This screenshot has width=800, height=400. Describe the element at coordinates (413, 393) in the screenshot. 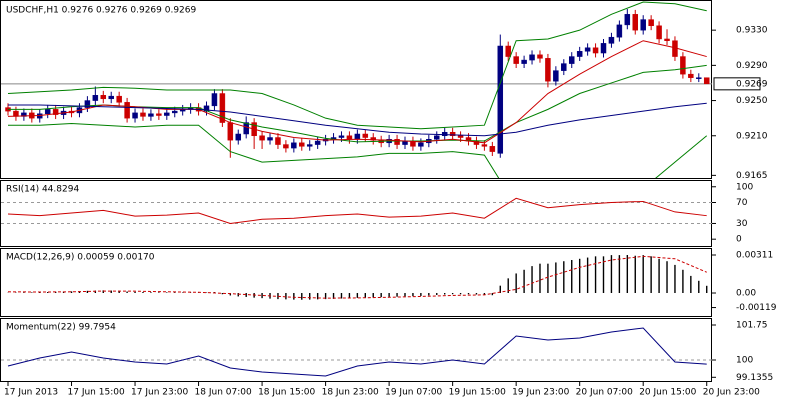

I see `x-tick-label: 19 Jun 07:00` at that location.